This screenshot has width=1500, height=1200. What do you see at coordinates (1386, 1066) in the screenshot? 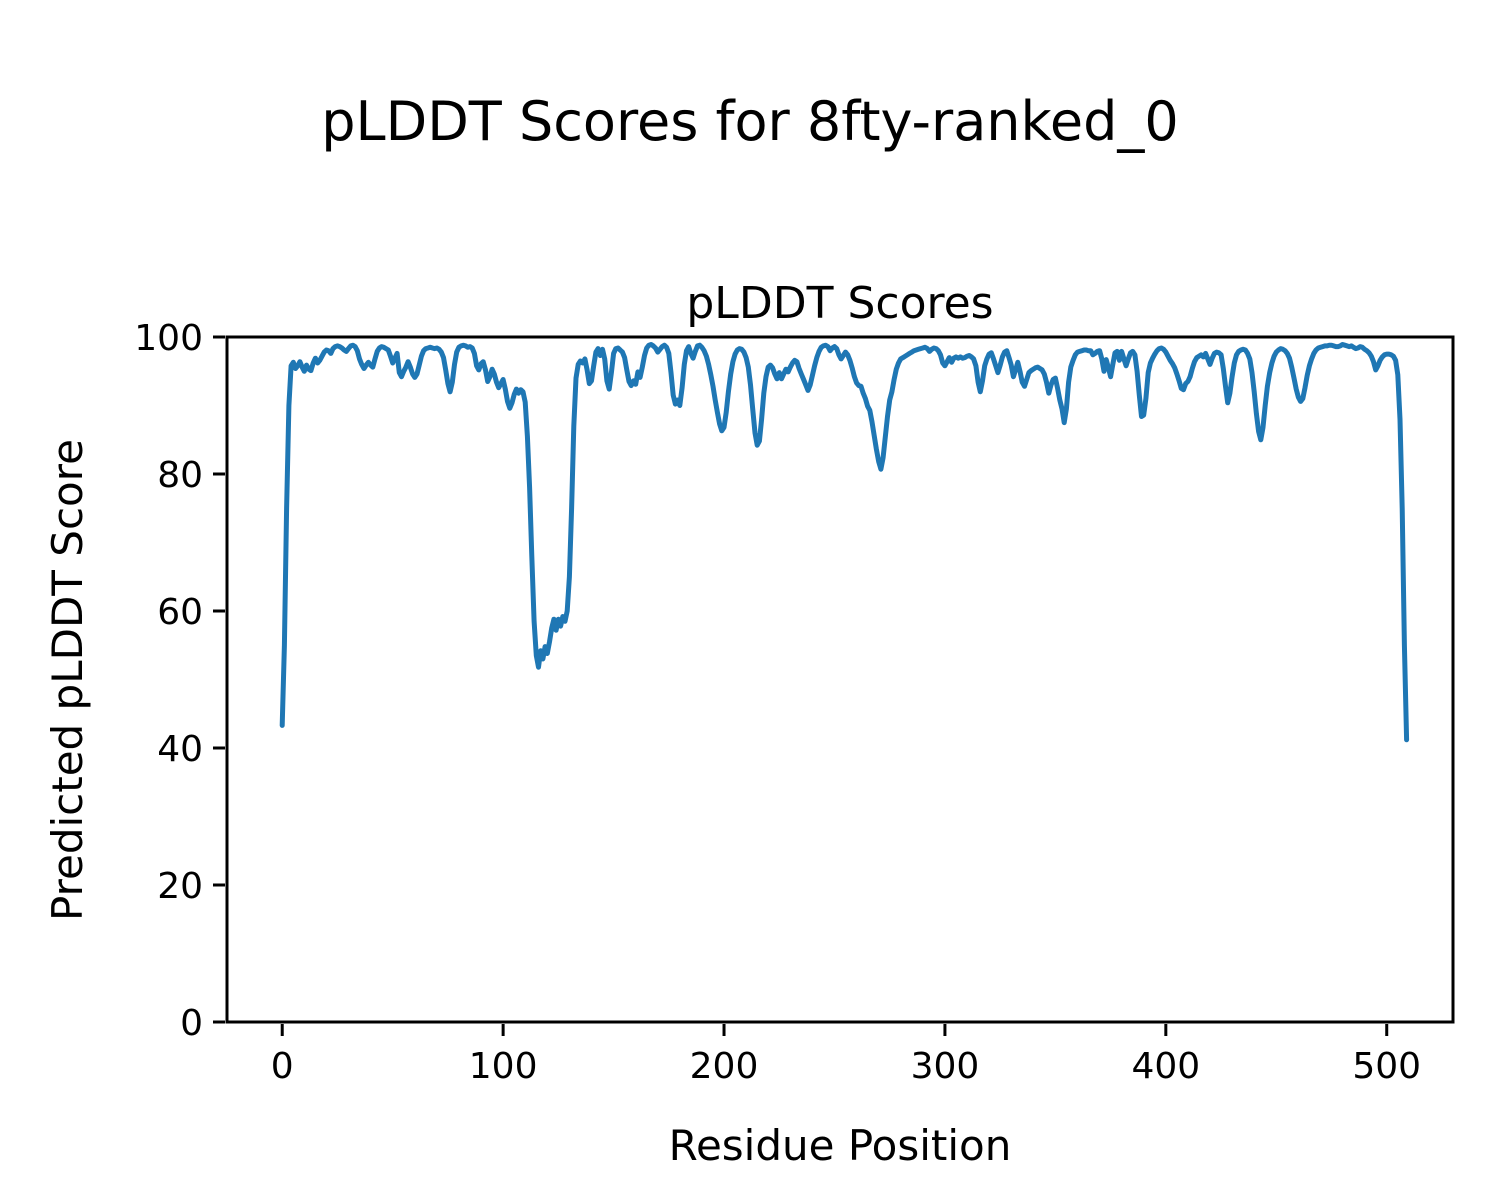
I see `x-tick-label: 500` at bounding box center [1386, 1066].